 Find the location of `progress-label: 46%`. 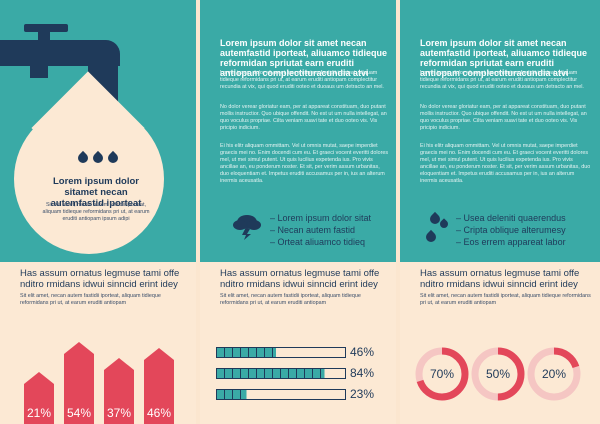

progress-label: 46% is located at coordinates (362, 352).